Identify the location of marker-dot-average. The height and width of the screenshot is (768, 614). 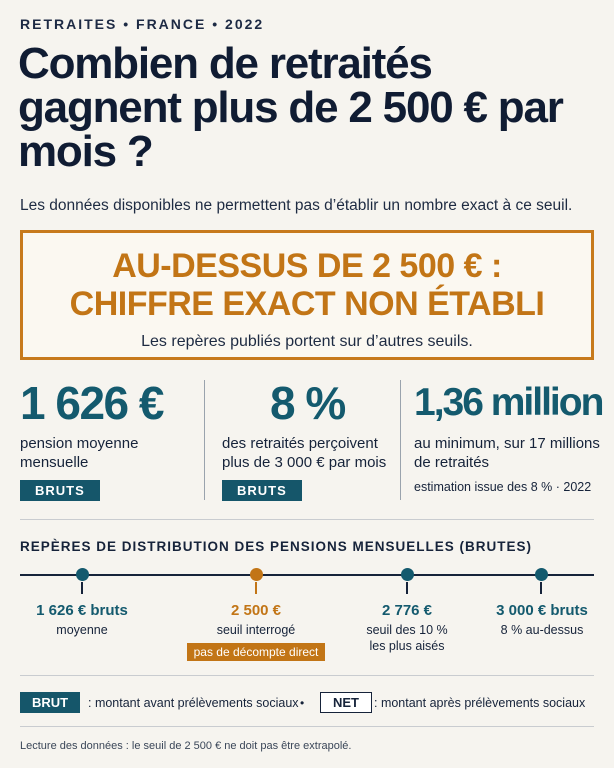
(82, 574).